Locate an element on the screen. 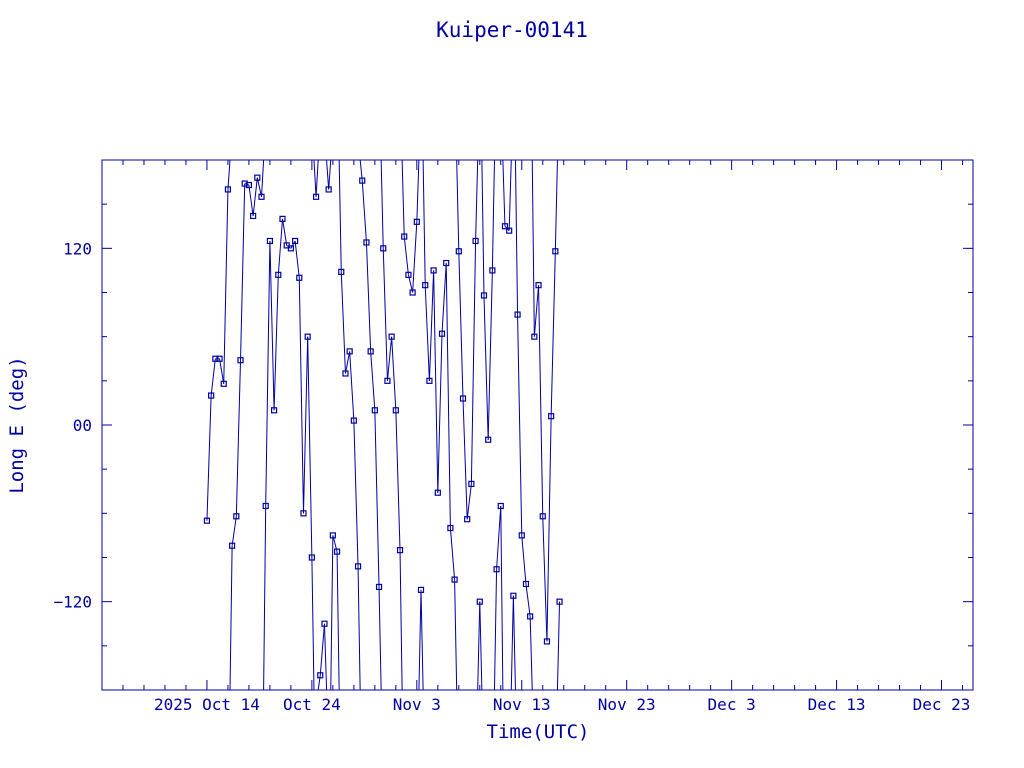 This screenshot has height=768, width=1024. y-tick-label: 00 is located at coordinates (82, 425).